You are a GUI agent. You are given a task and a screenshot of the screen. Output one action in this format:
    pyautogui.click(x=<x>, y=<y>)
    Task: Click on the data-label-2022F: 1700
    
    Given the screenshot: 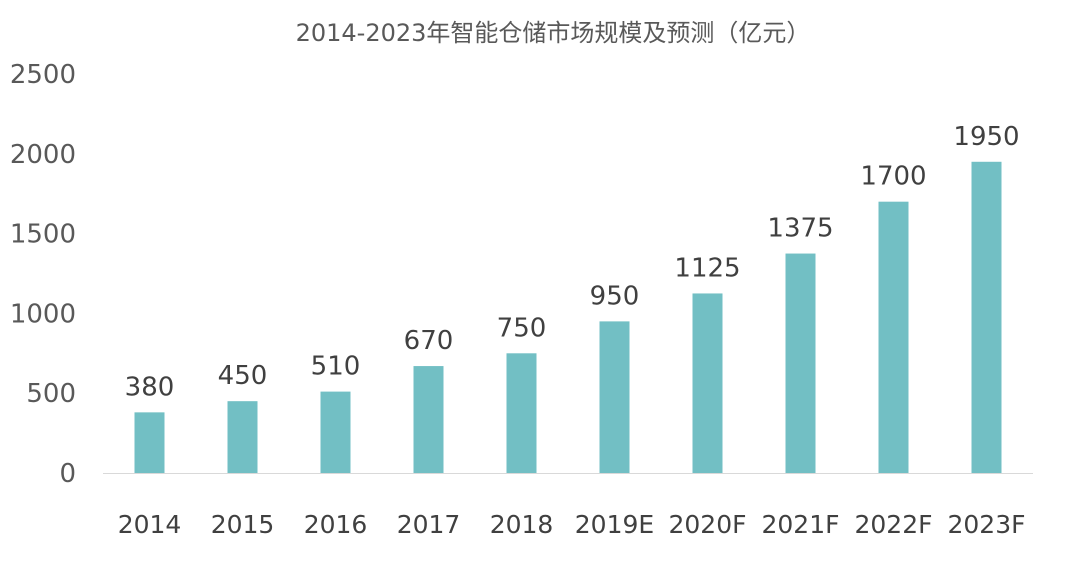 What is the action you would take?
    pyautogui.click(x=893, y=177)
    